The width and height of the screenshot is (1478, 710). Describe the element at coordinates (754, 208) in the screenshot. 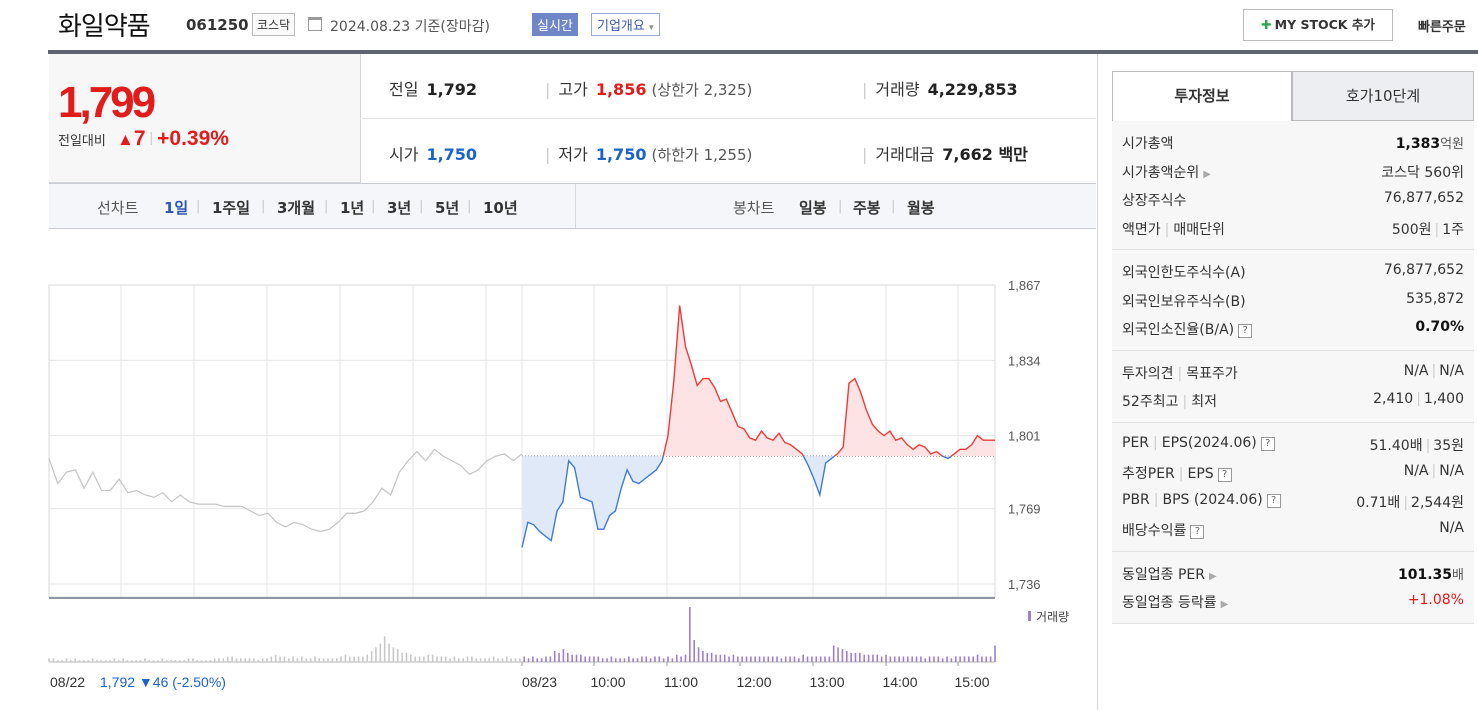

I see `candle-chart-label: 봉차트` at that location.